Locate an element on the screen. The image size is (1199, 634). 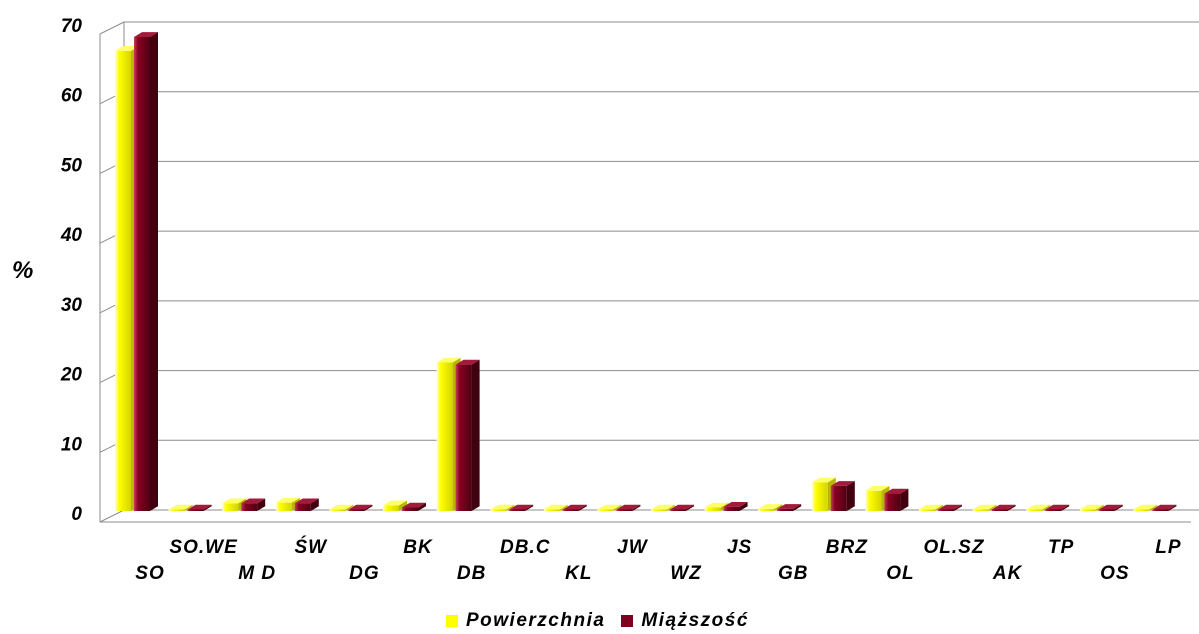
legend-item-powierzchnia: Powierzchnia is located at coordinates (525, 621).